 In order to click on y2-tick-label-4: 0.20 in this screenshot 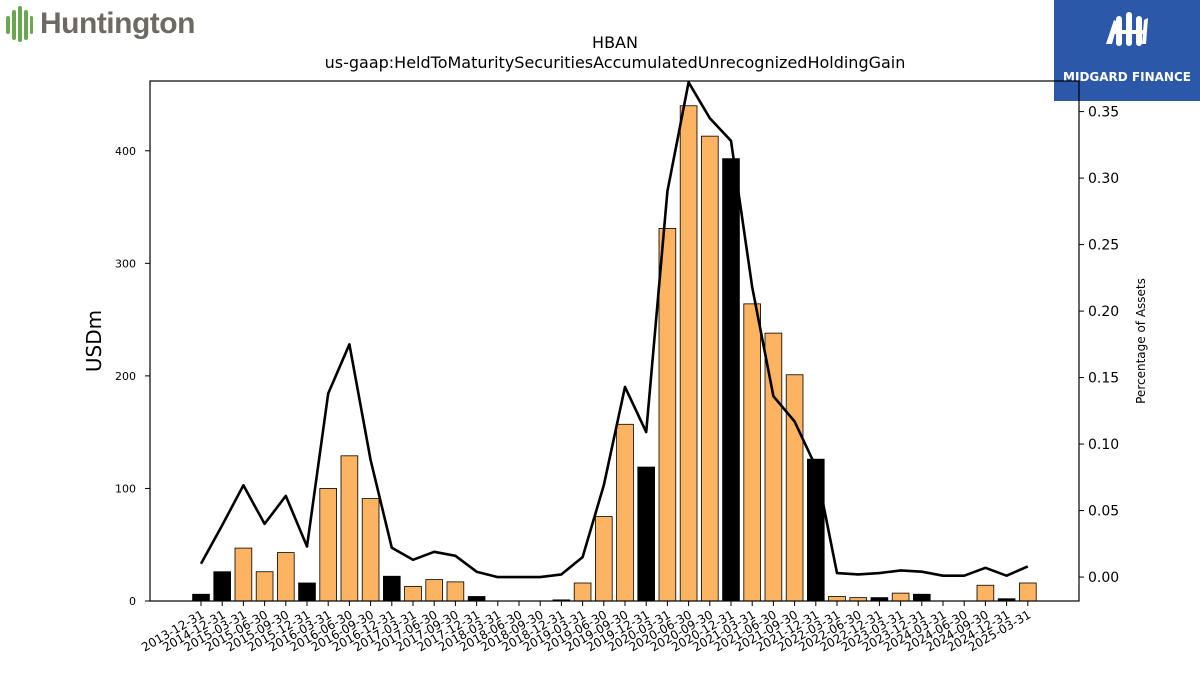, I will do `click(1103, 312)`.